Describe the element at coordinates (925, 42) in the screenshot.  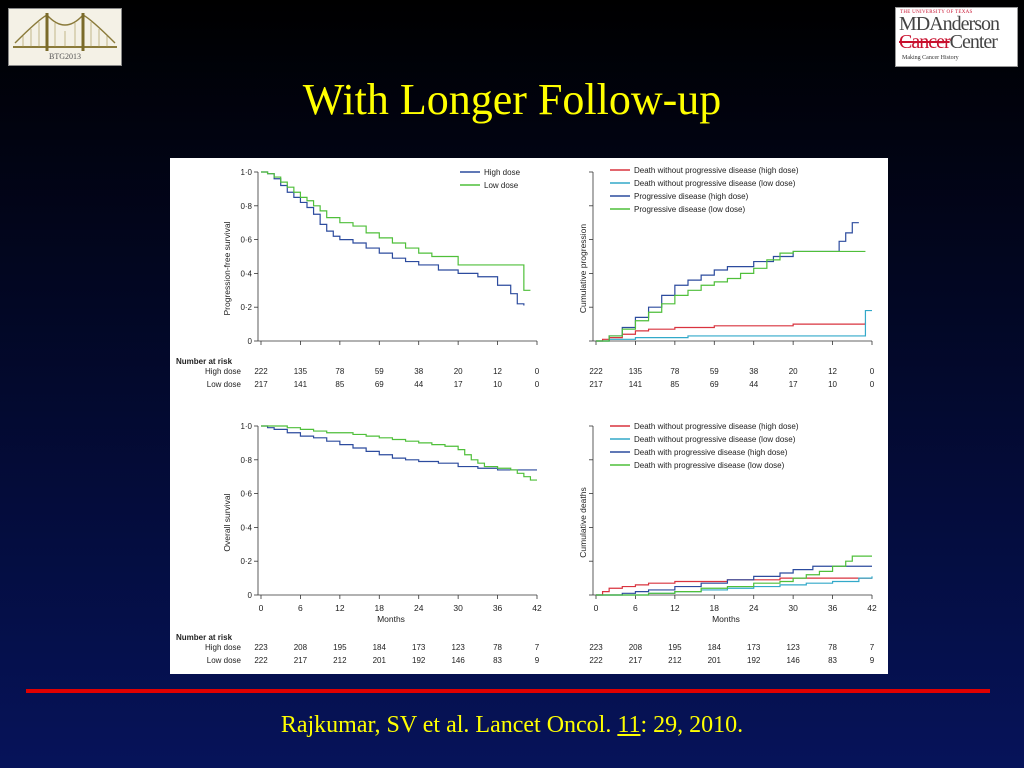
I see `logo-right-cancer: Cancer` at that location.